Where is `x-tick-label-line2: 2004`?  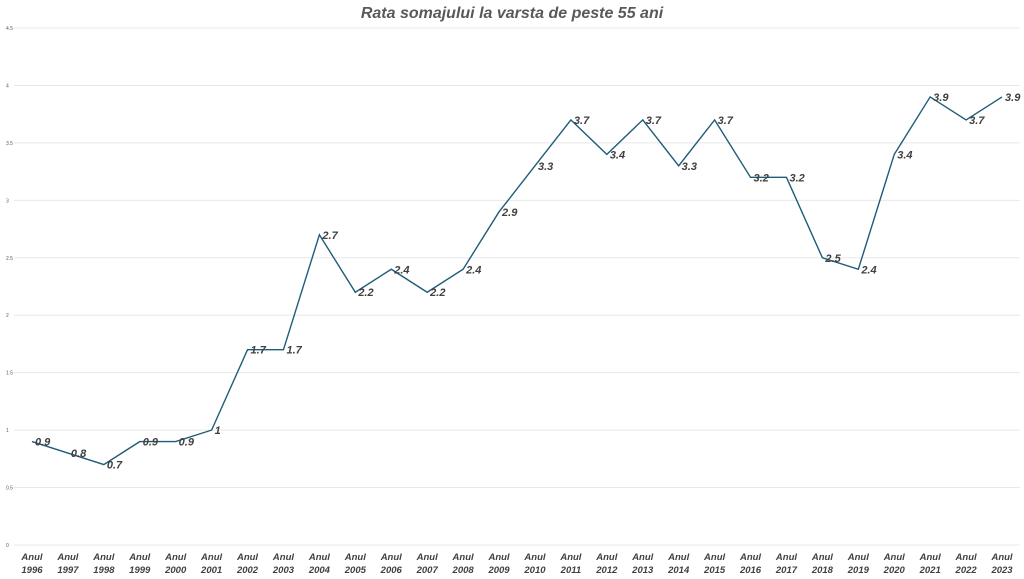
x-tick-label-line2: 2004 is located at coordinates (319, 570).